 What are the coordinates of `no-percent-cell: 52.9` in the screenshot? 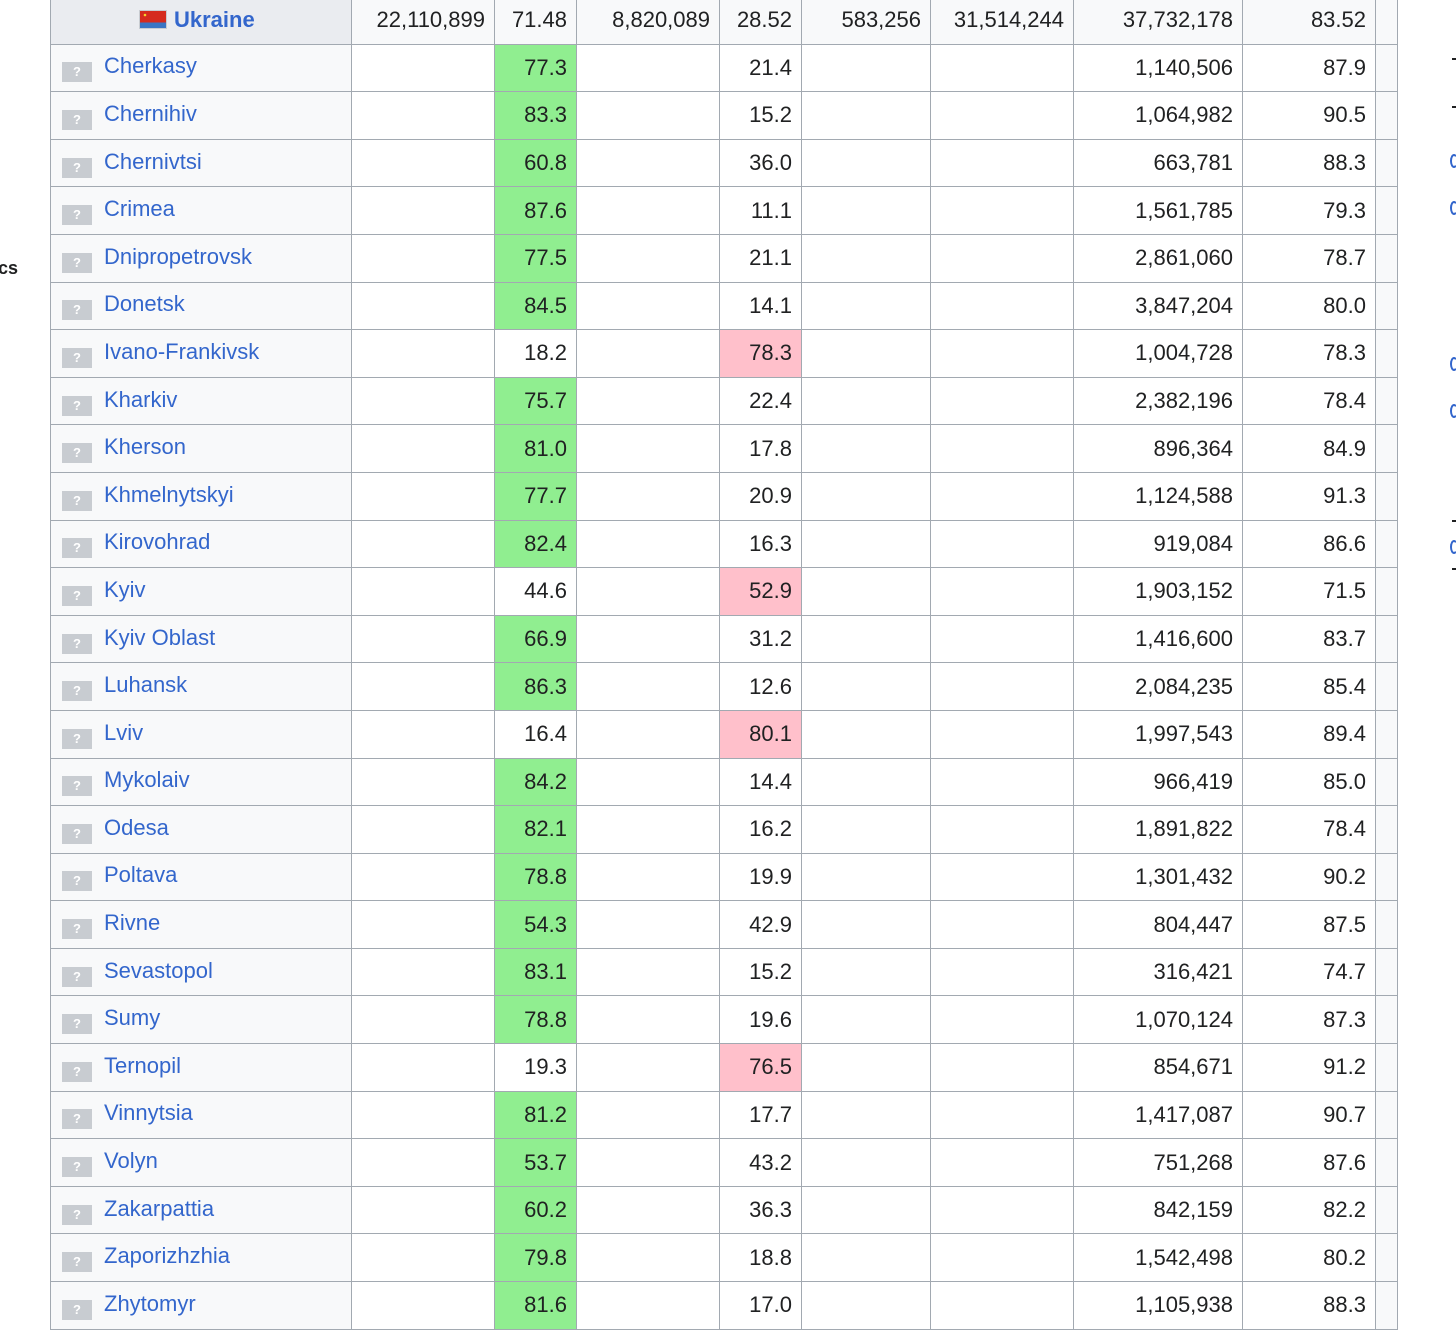 It's located at (760, 591).